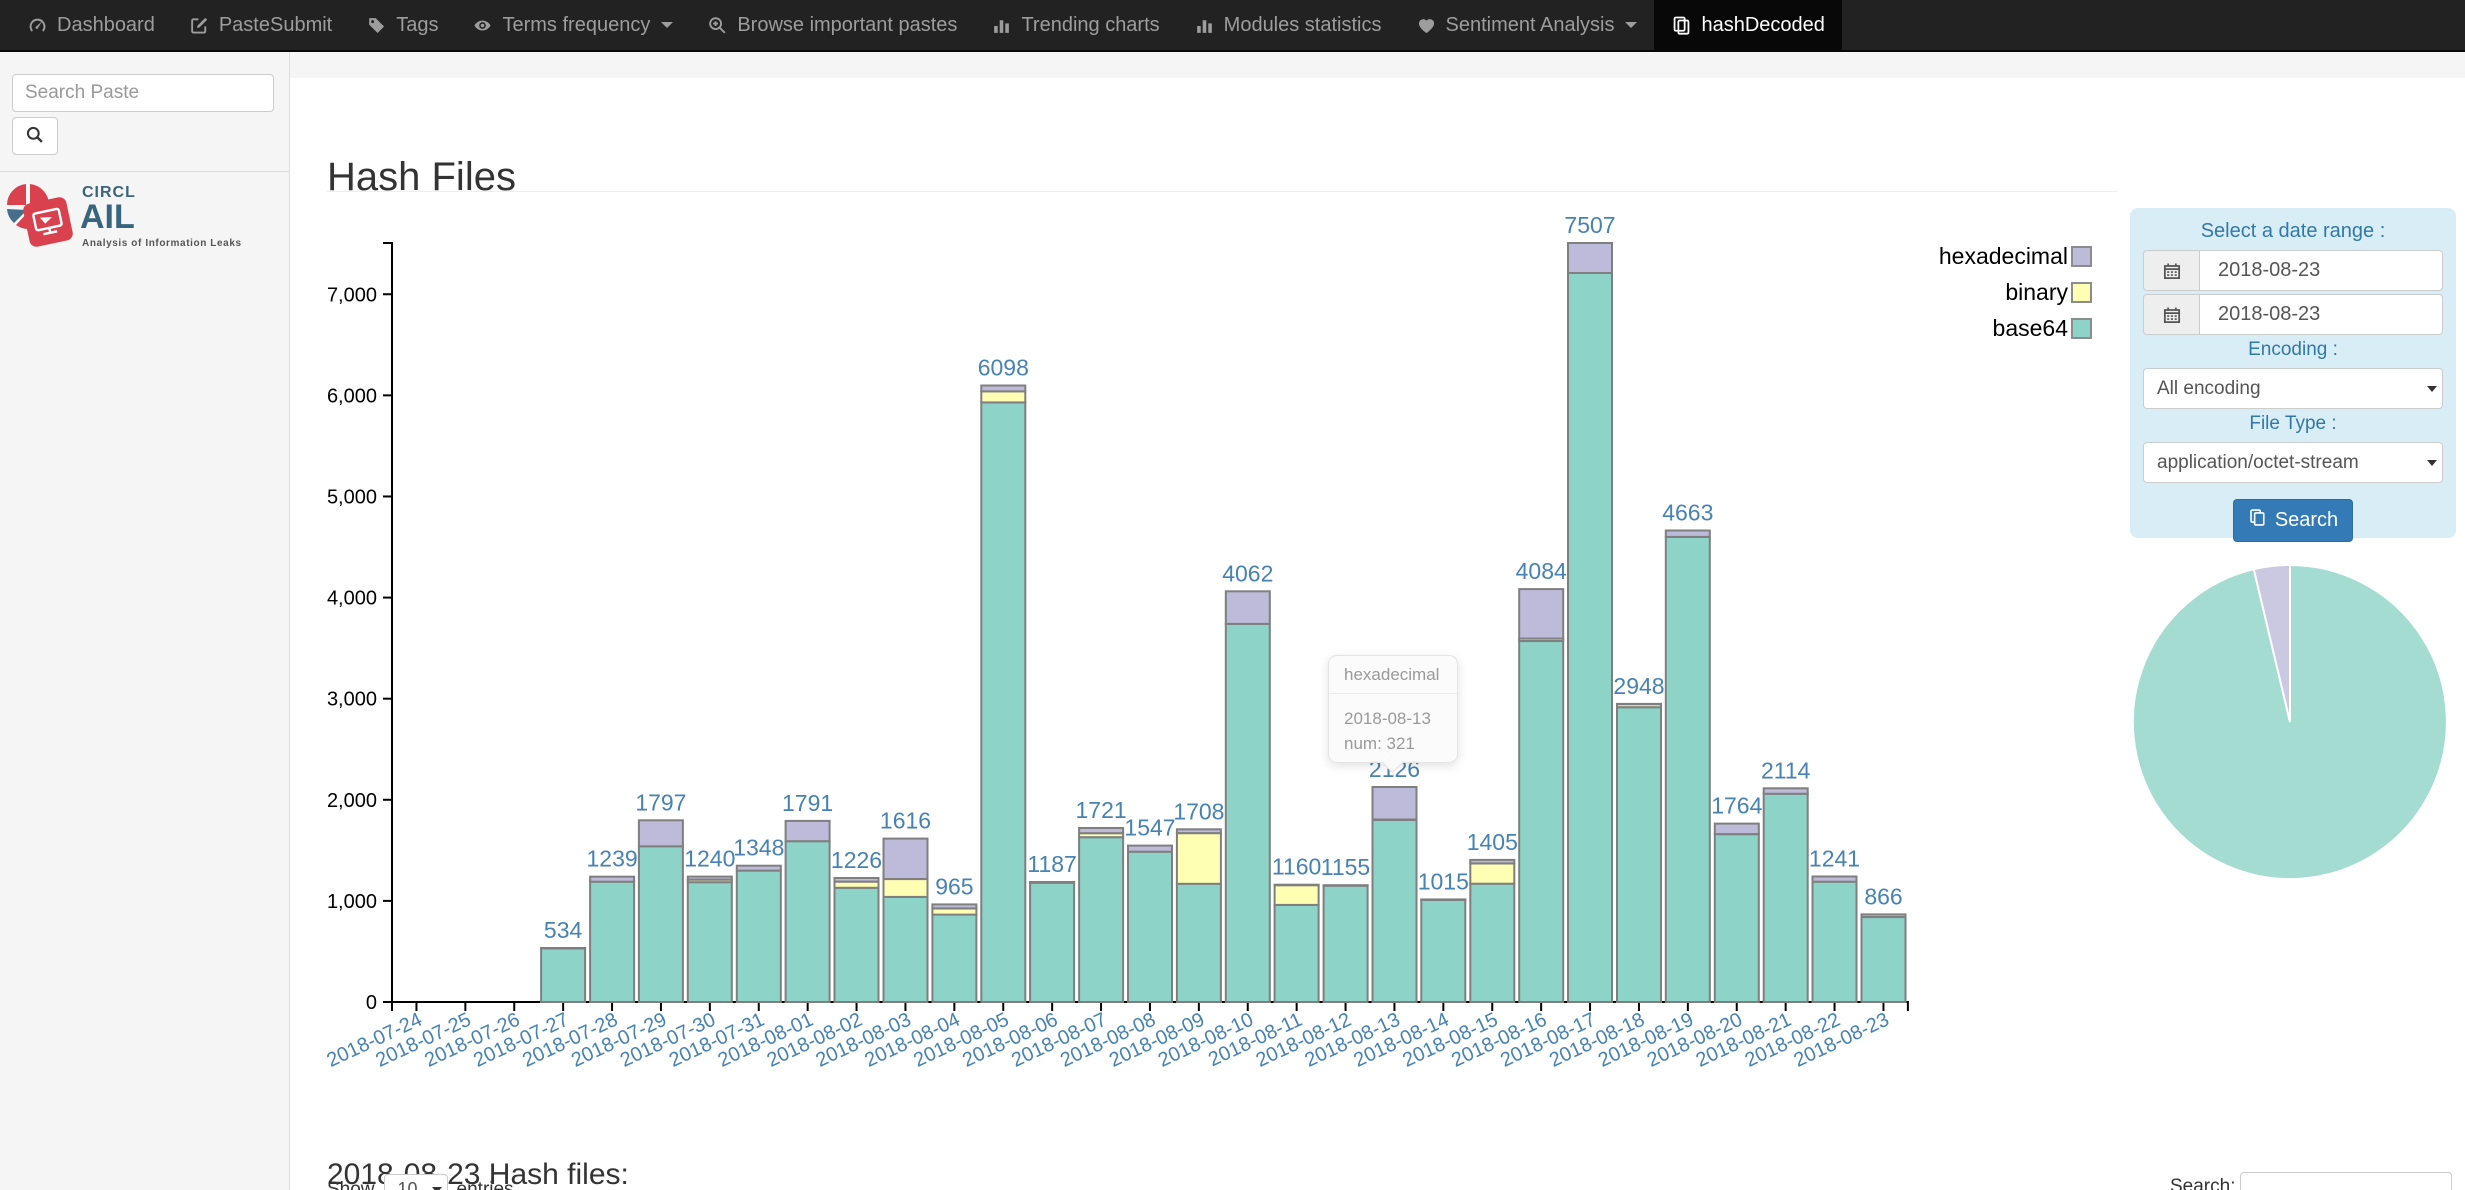 This screenshot has height=1190, width=2465. What do you see at coordinates (352, 801) in the screenshot?
I see `y-tick-label: 2,000` at bounding box center [352, 801].